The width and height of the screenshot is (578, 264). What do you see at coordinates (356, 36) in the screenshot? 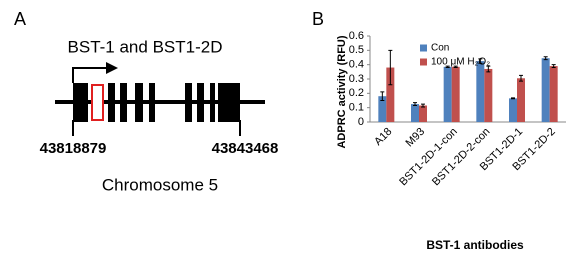
I see `y-tick-label: 0.6` at bounding box center [356, 36].